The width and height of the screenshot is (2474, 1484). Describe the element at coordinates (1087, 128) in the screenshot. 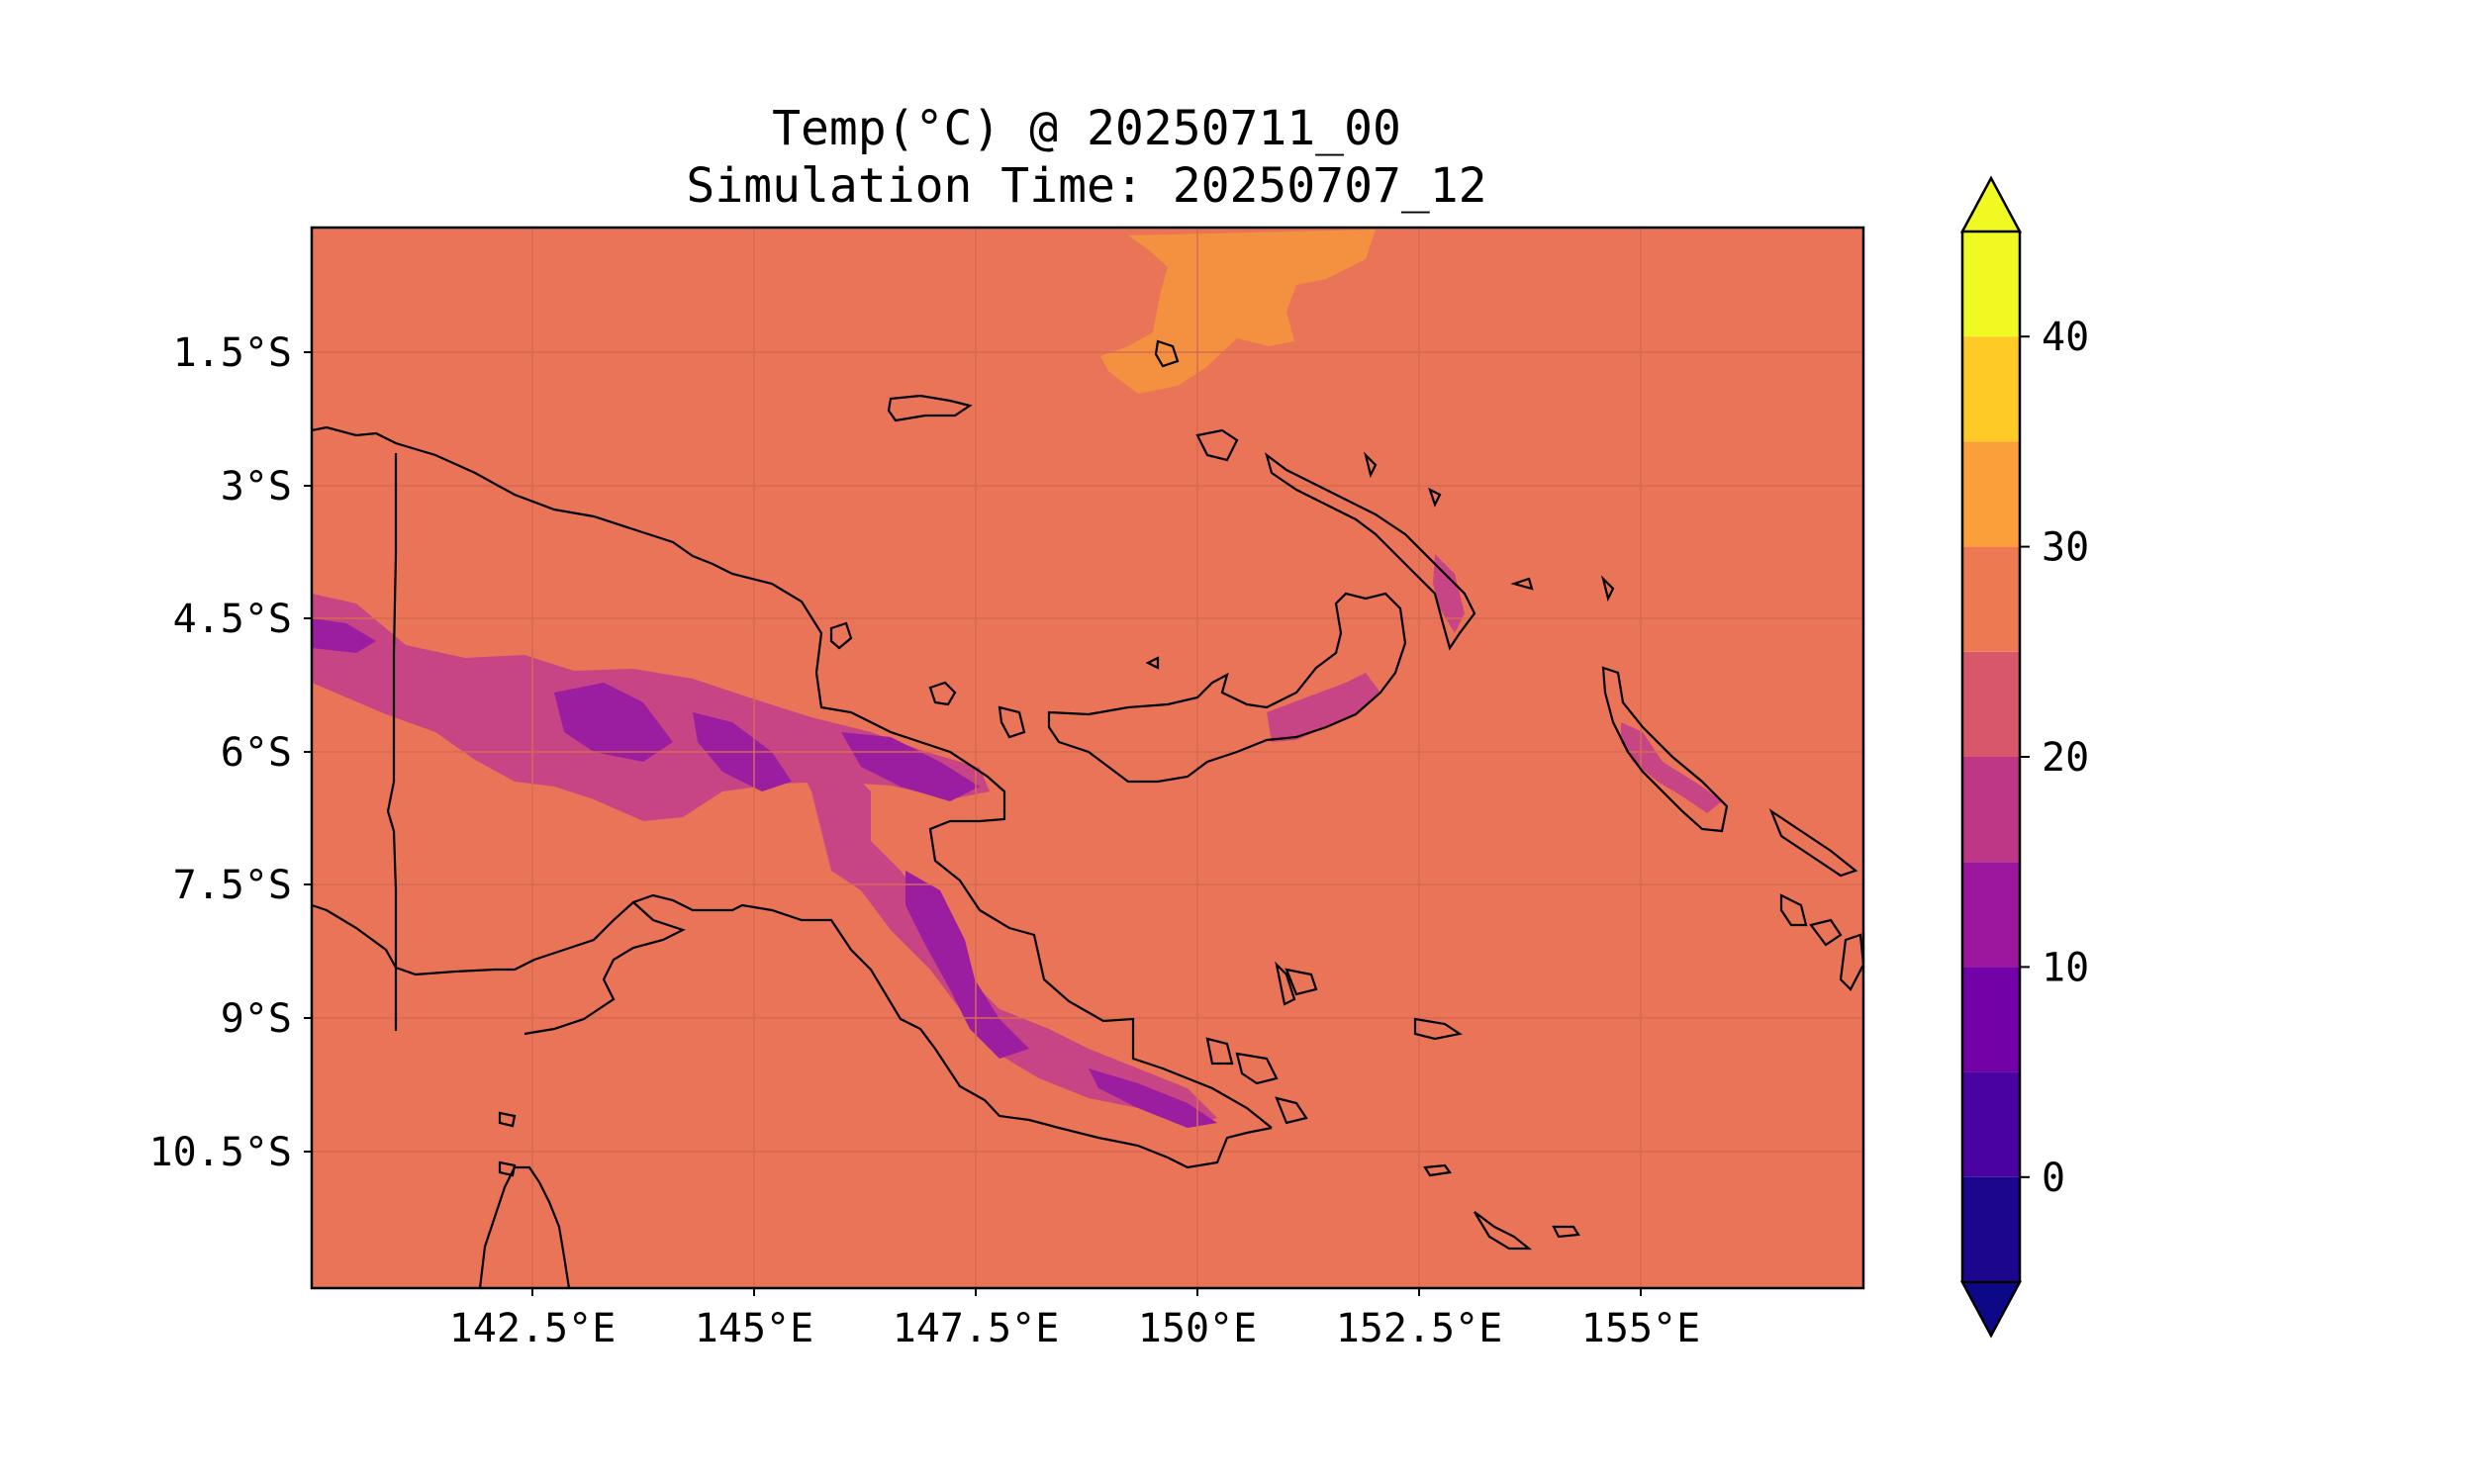

I see `plot-title: Temp(°C) @ 20250711_00` at that location.